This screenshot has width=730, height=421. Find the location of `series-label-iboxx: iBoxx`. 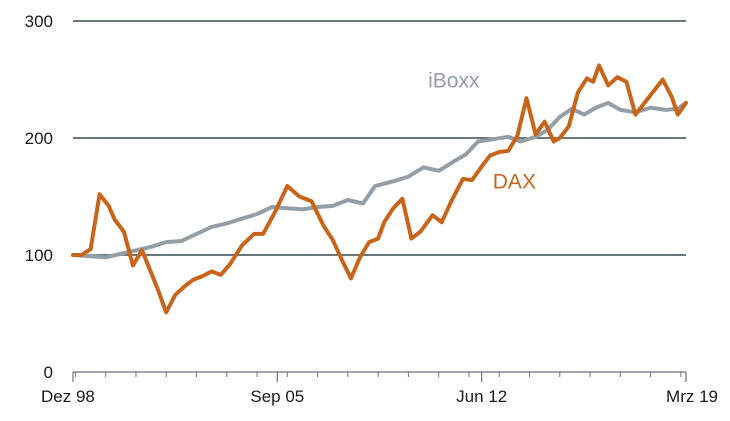

series-label-iboxx: iBoxx is located at coordinates (454, 81).